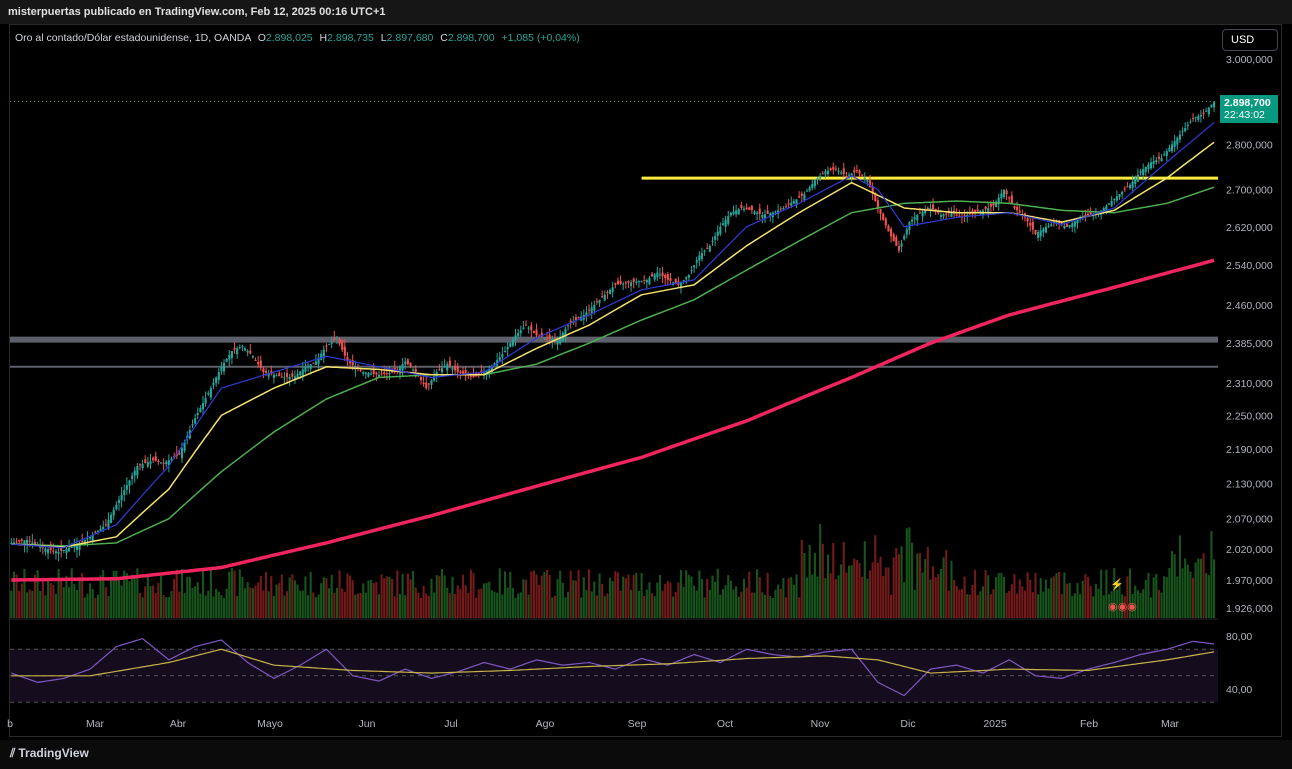 The height and width of the screenshot is (769, 1292). I want to click on time-axis-label: Dic, so click(907, 724).